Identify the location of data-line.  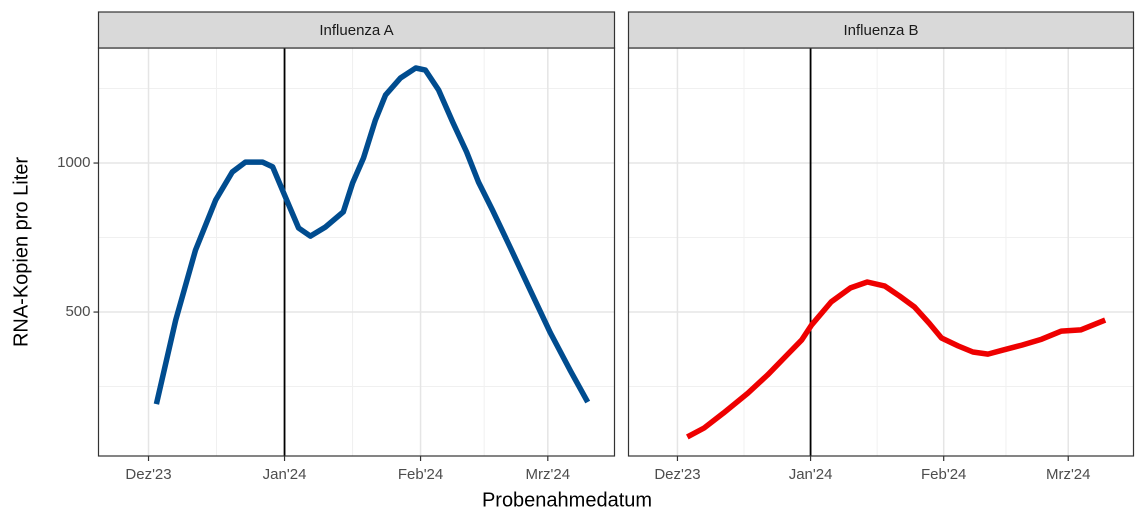
(896, 359).